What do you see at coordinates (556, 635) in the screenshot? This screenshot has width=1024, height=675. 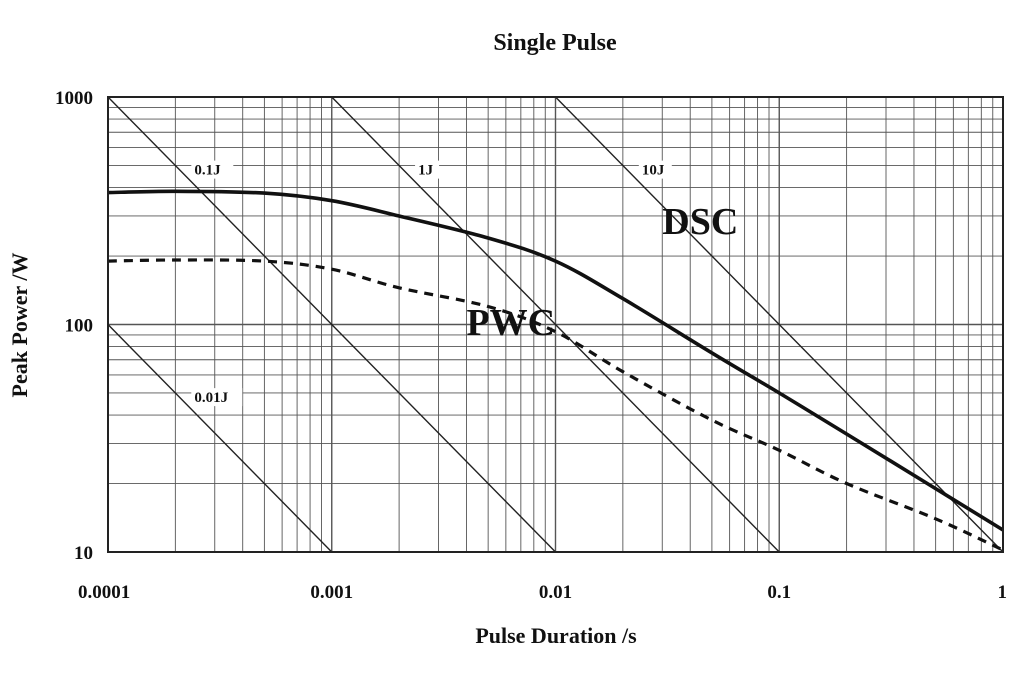 I see `x-axis-label: Pulse Duration /s` at bounding box center [556, 635].